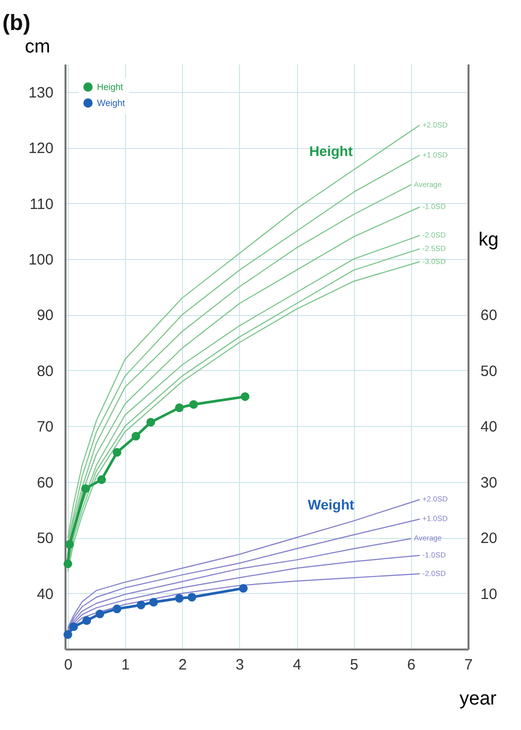 The height and width of the screenshot is (730, 521). What do you see at coordinates (331, 150) in the screenshot?
I see `annotation: Height` at bounding box center [331, 150].